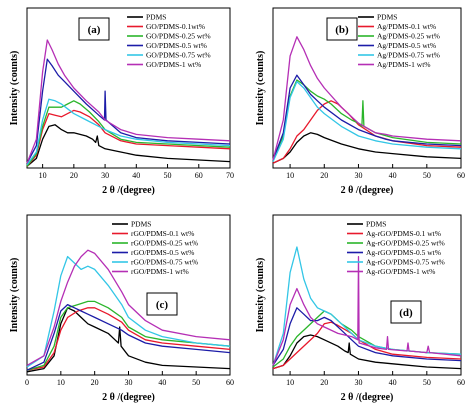 The image size is (474, 410). I want to click on legend-entry: rGO/PDMS-0.5 wt%, so click(162, 252).